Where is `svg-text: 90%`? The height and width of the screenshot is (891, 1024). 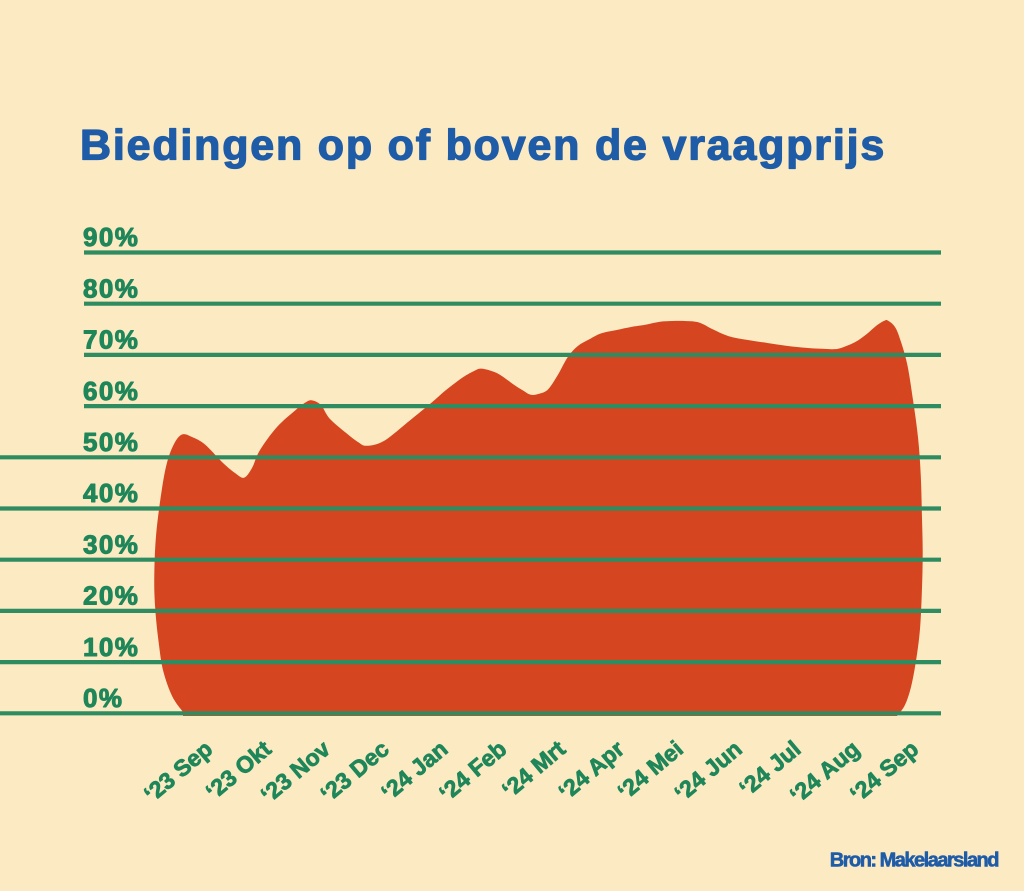
svg-text: 90% is located at coordinates (111, 237).